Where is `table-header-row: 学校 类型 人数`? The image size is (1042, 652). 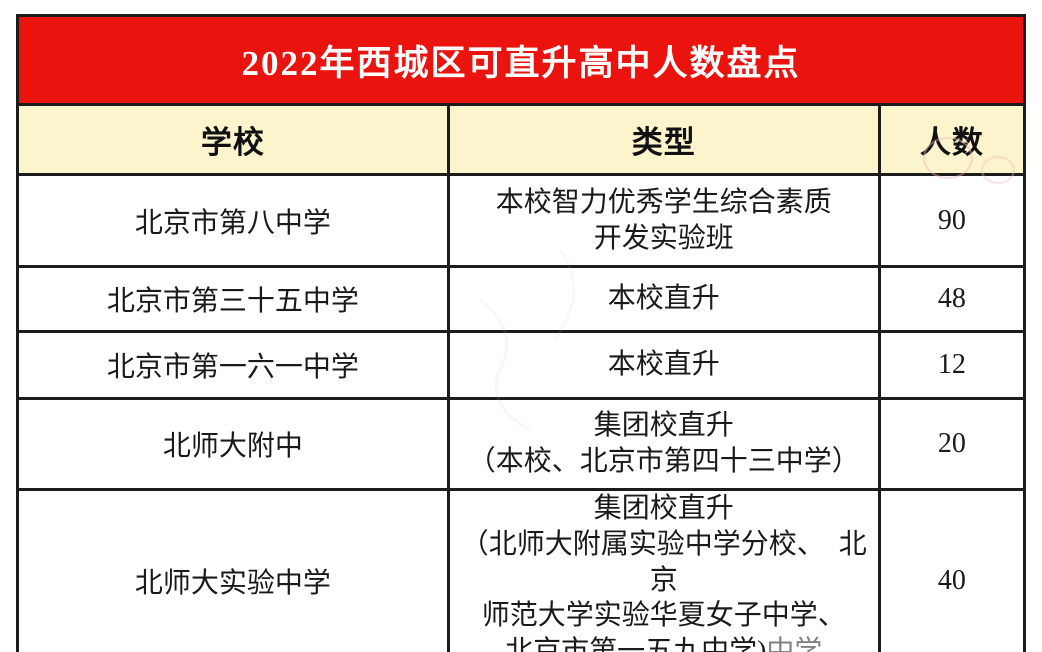 table-header-row: 学校 类型 人数 is located at coordinates (521, 139).